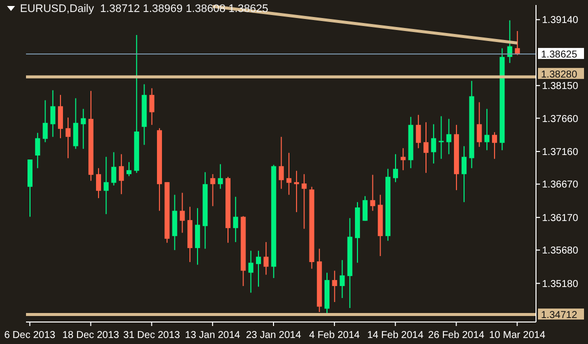  What do you see at coordinates (30, 335) in the screenshot?
I see `x-tick-label: 6 Dec 2013` at bounding box center [30, 335].